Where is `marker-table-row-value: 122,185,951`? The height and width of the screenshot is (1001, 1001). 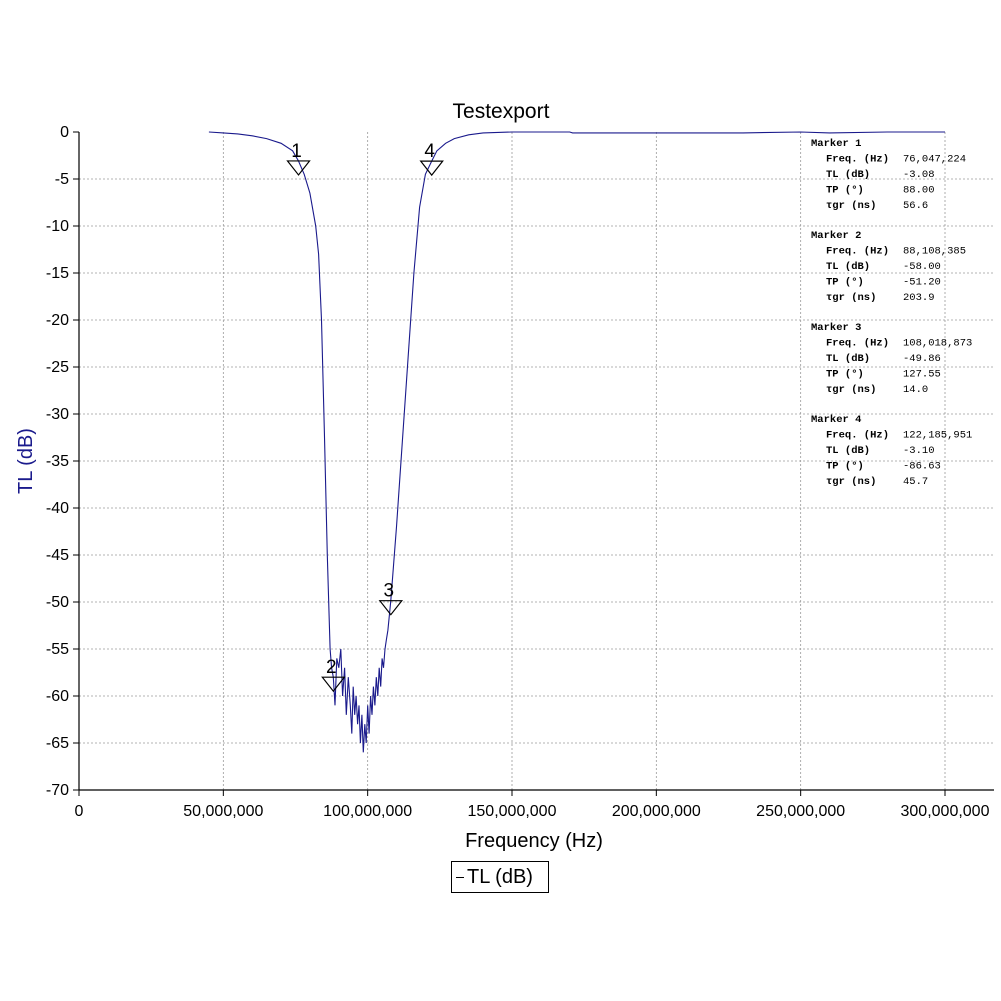 marker-table-row-value: 122,185,951 is located at coordinates (937, 436).